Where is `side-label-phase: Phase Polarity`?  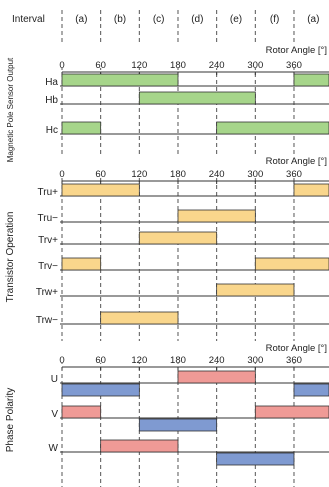 side-label-phase: Phase Polarity is located at coordinates (10, 420).